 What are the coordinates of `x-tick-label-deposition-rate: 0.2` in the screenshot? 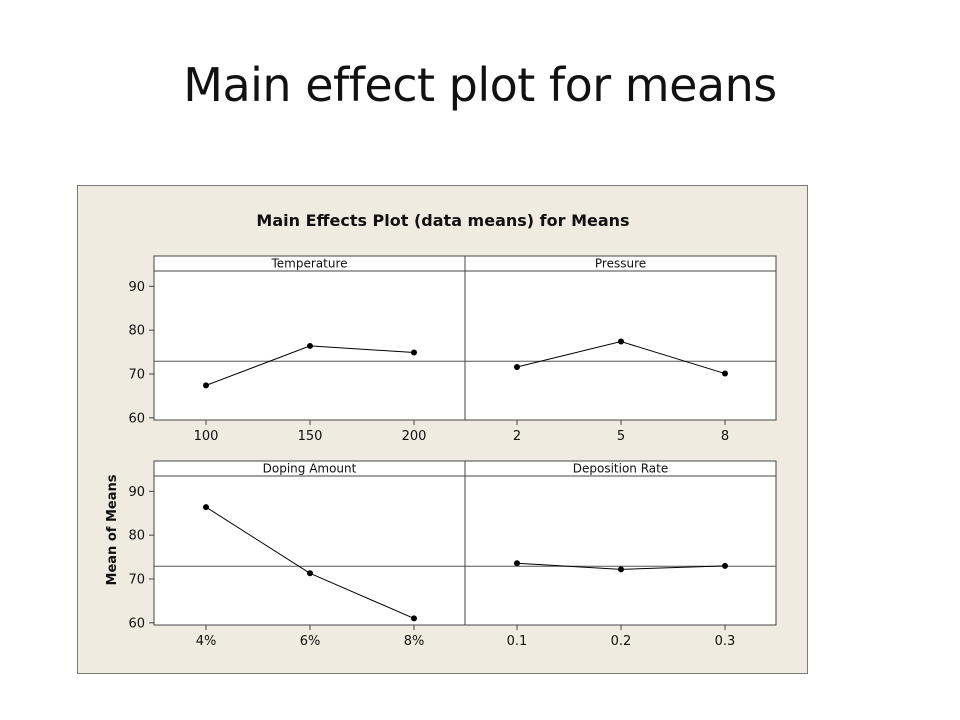 It's located at (621, 641).